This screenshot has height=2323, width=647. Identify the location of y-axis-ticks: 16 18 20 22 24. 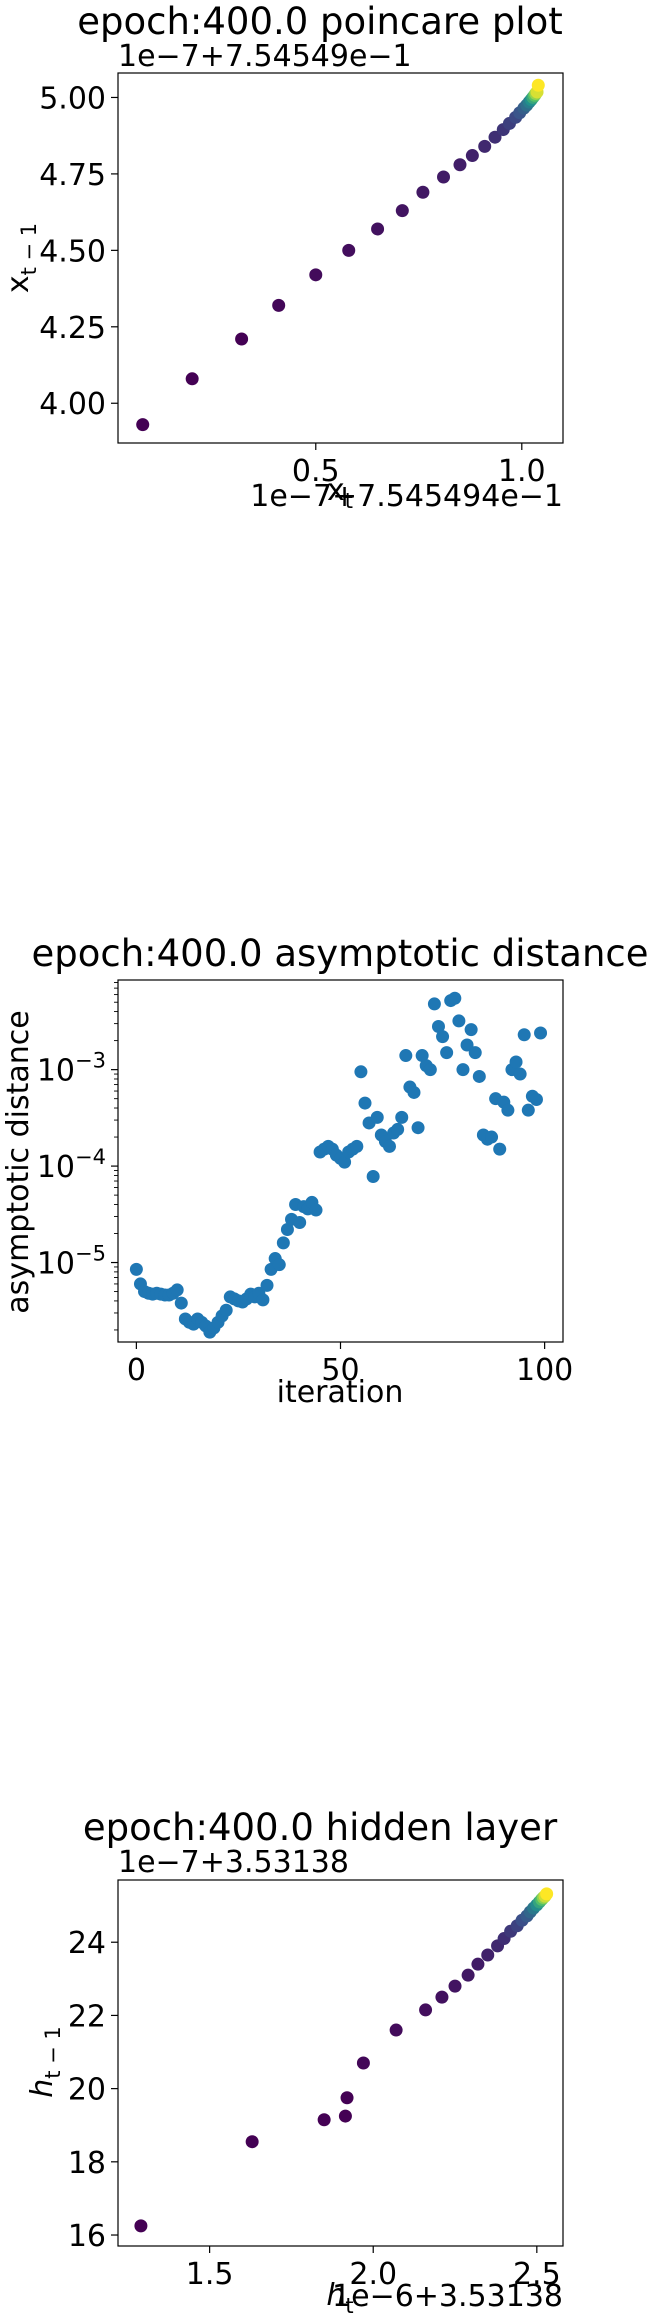
(93, 2090).